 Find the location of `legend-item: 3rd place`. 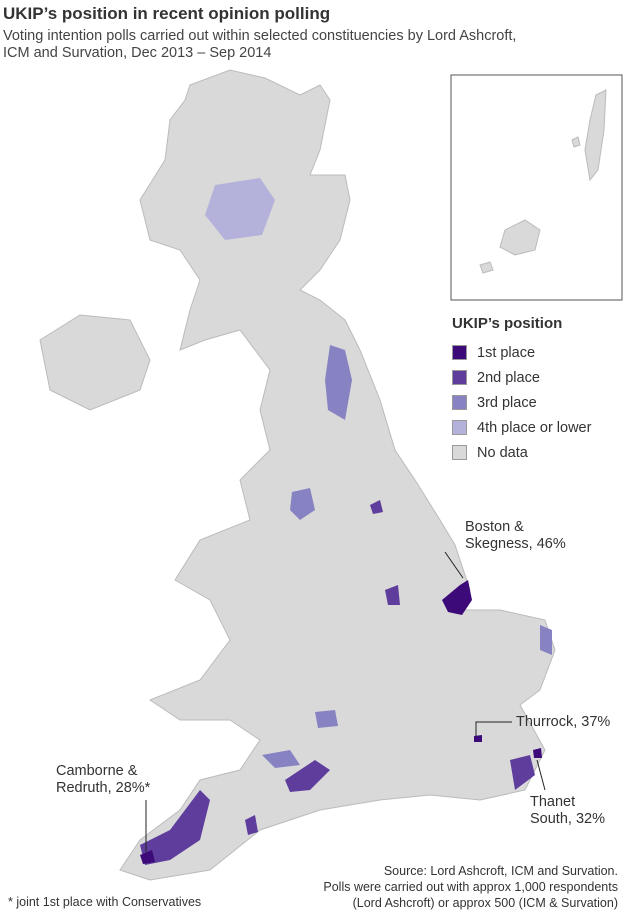

legend-item: 3rd place is located at coordinates (521, 402).